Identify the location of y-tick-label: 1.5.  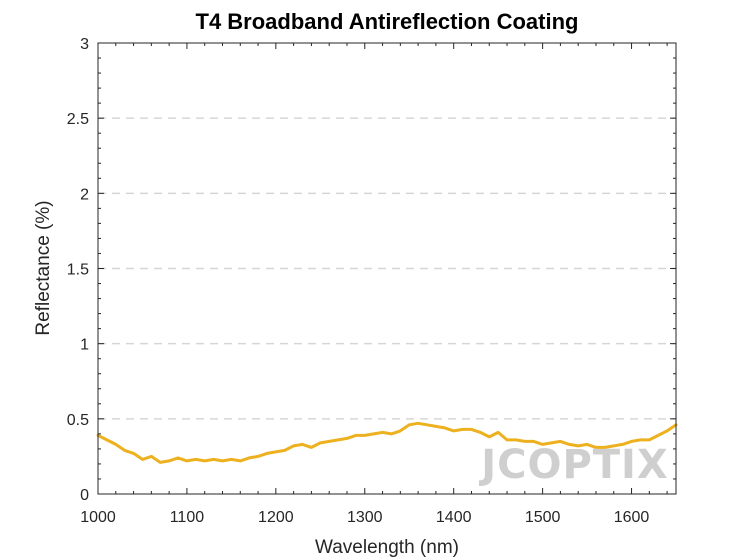
(78, 270).